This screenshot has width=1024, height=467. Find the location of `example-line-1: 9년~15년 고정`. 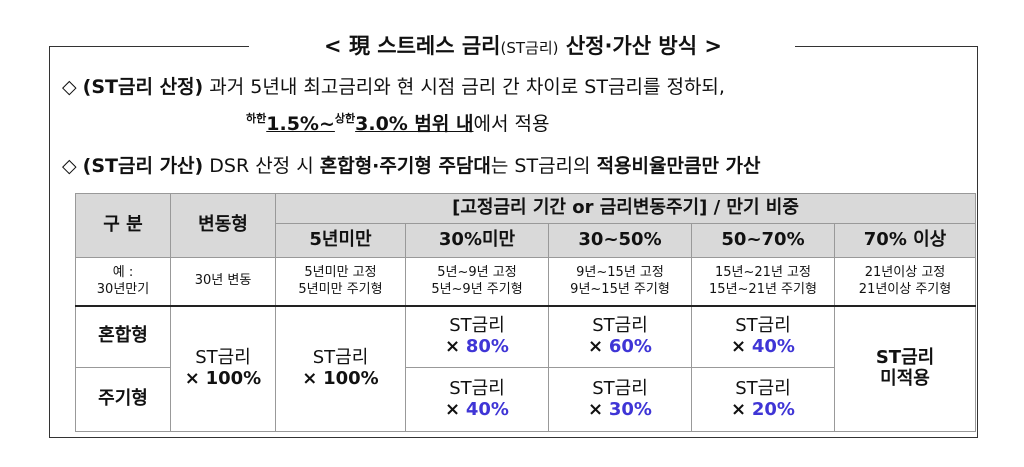

example-line-1: 9년~15년 고정 is located at coordinates (620, 272).